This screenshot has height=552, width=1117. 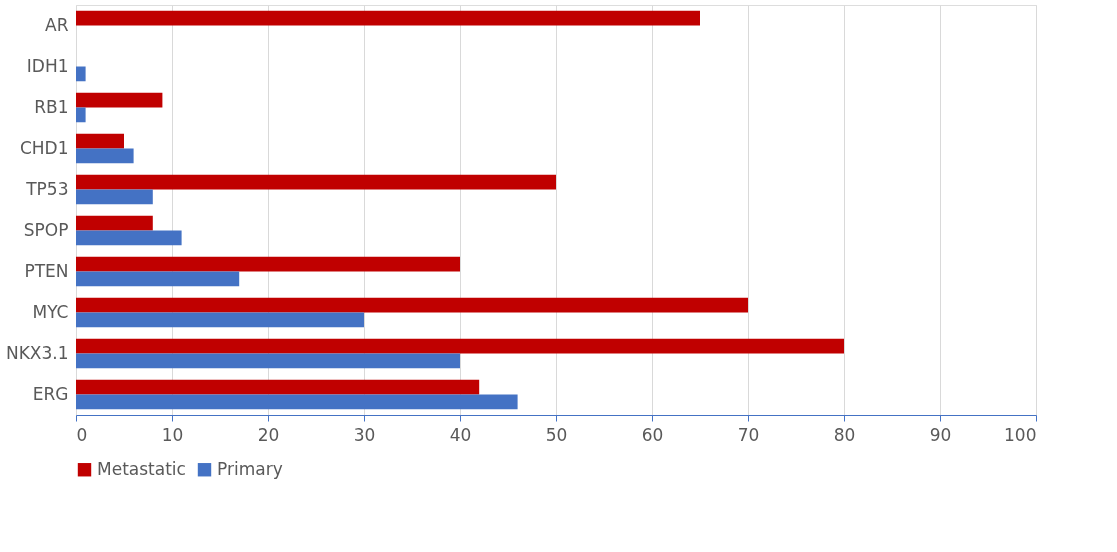 What do you see at coordinates (172, 434) in the screenshot?
I see `x-tick-label: 10` at bounding box center [172, 434].